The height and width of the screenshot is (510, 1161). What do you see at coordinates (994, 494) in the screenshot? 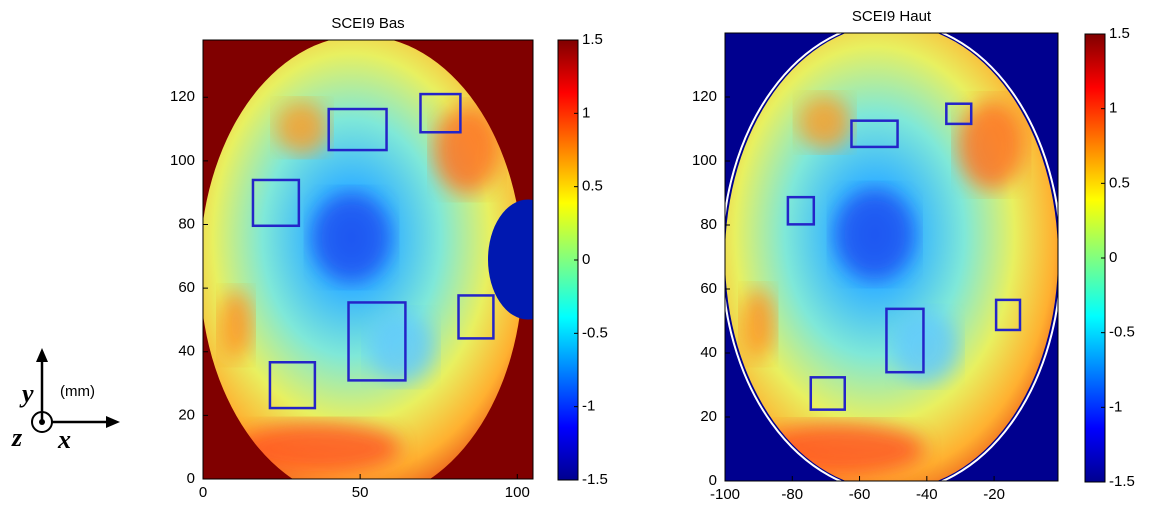
I see `x-tick-label: -20` at bounding box center [994, 494].